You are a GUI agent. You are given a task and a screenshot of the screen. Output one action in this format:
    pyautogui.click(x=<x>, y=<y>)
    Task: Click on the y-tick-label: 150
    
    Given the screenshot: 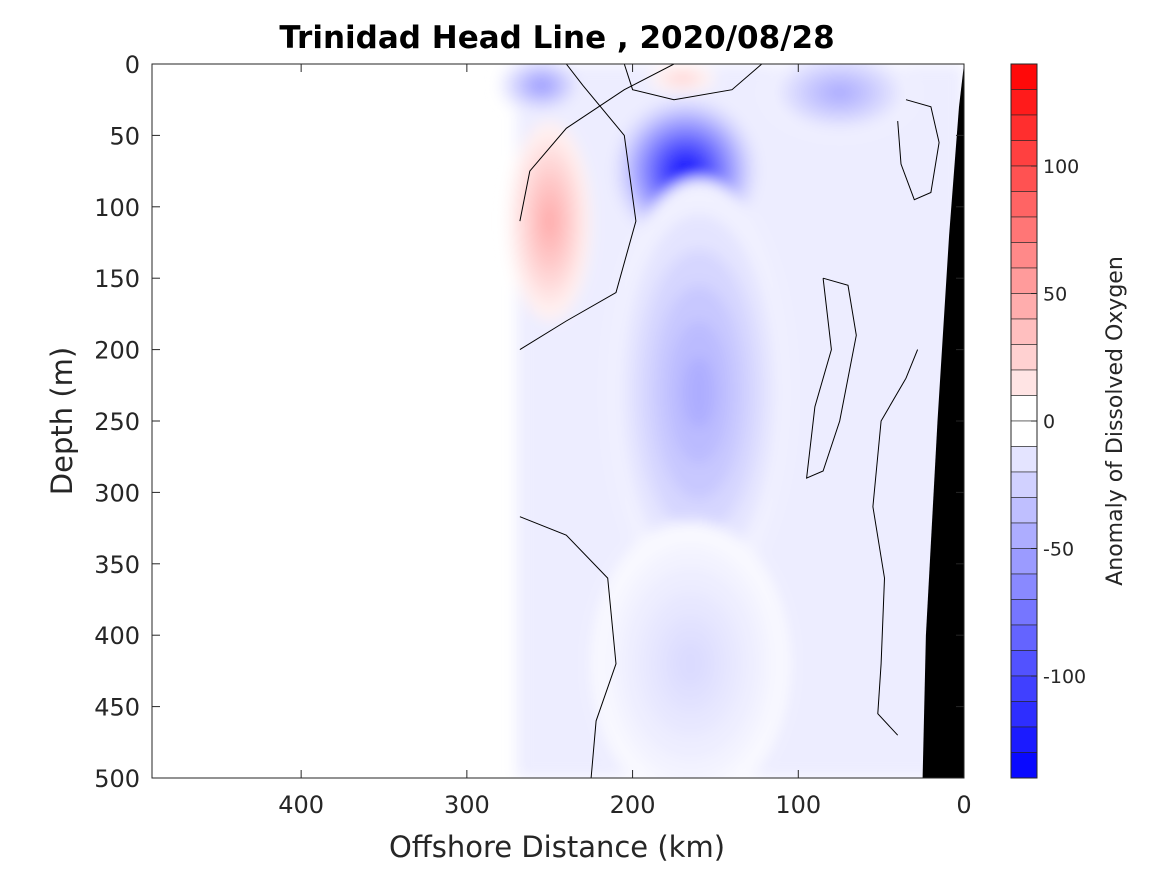 What is the action you would take?
    pyautogui.click(x=117, y=279)
    